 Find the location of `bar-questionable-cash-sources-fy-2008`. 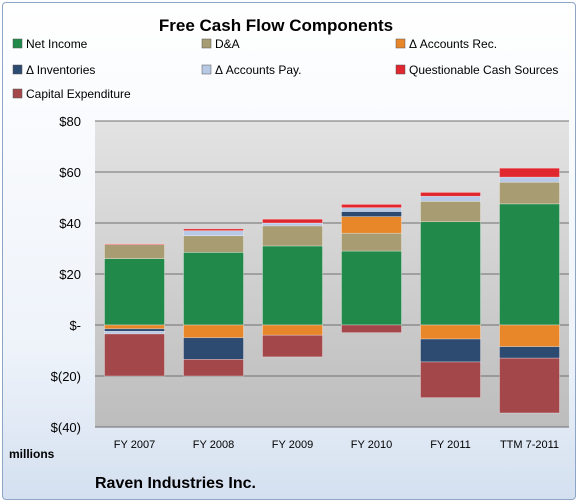

bar-questionable-cash-sources-fy-2008 is located at coordinates (213, 229).